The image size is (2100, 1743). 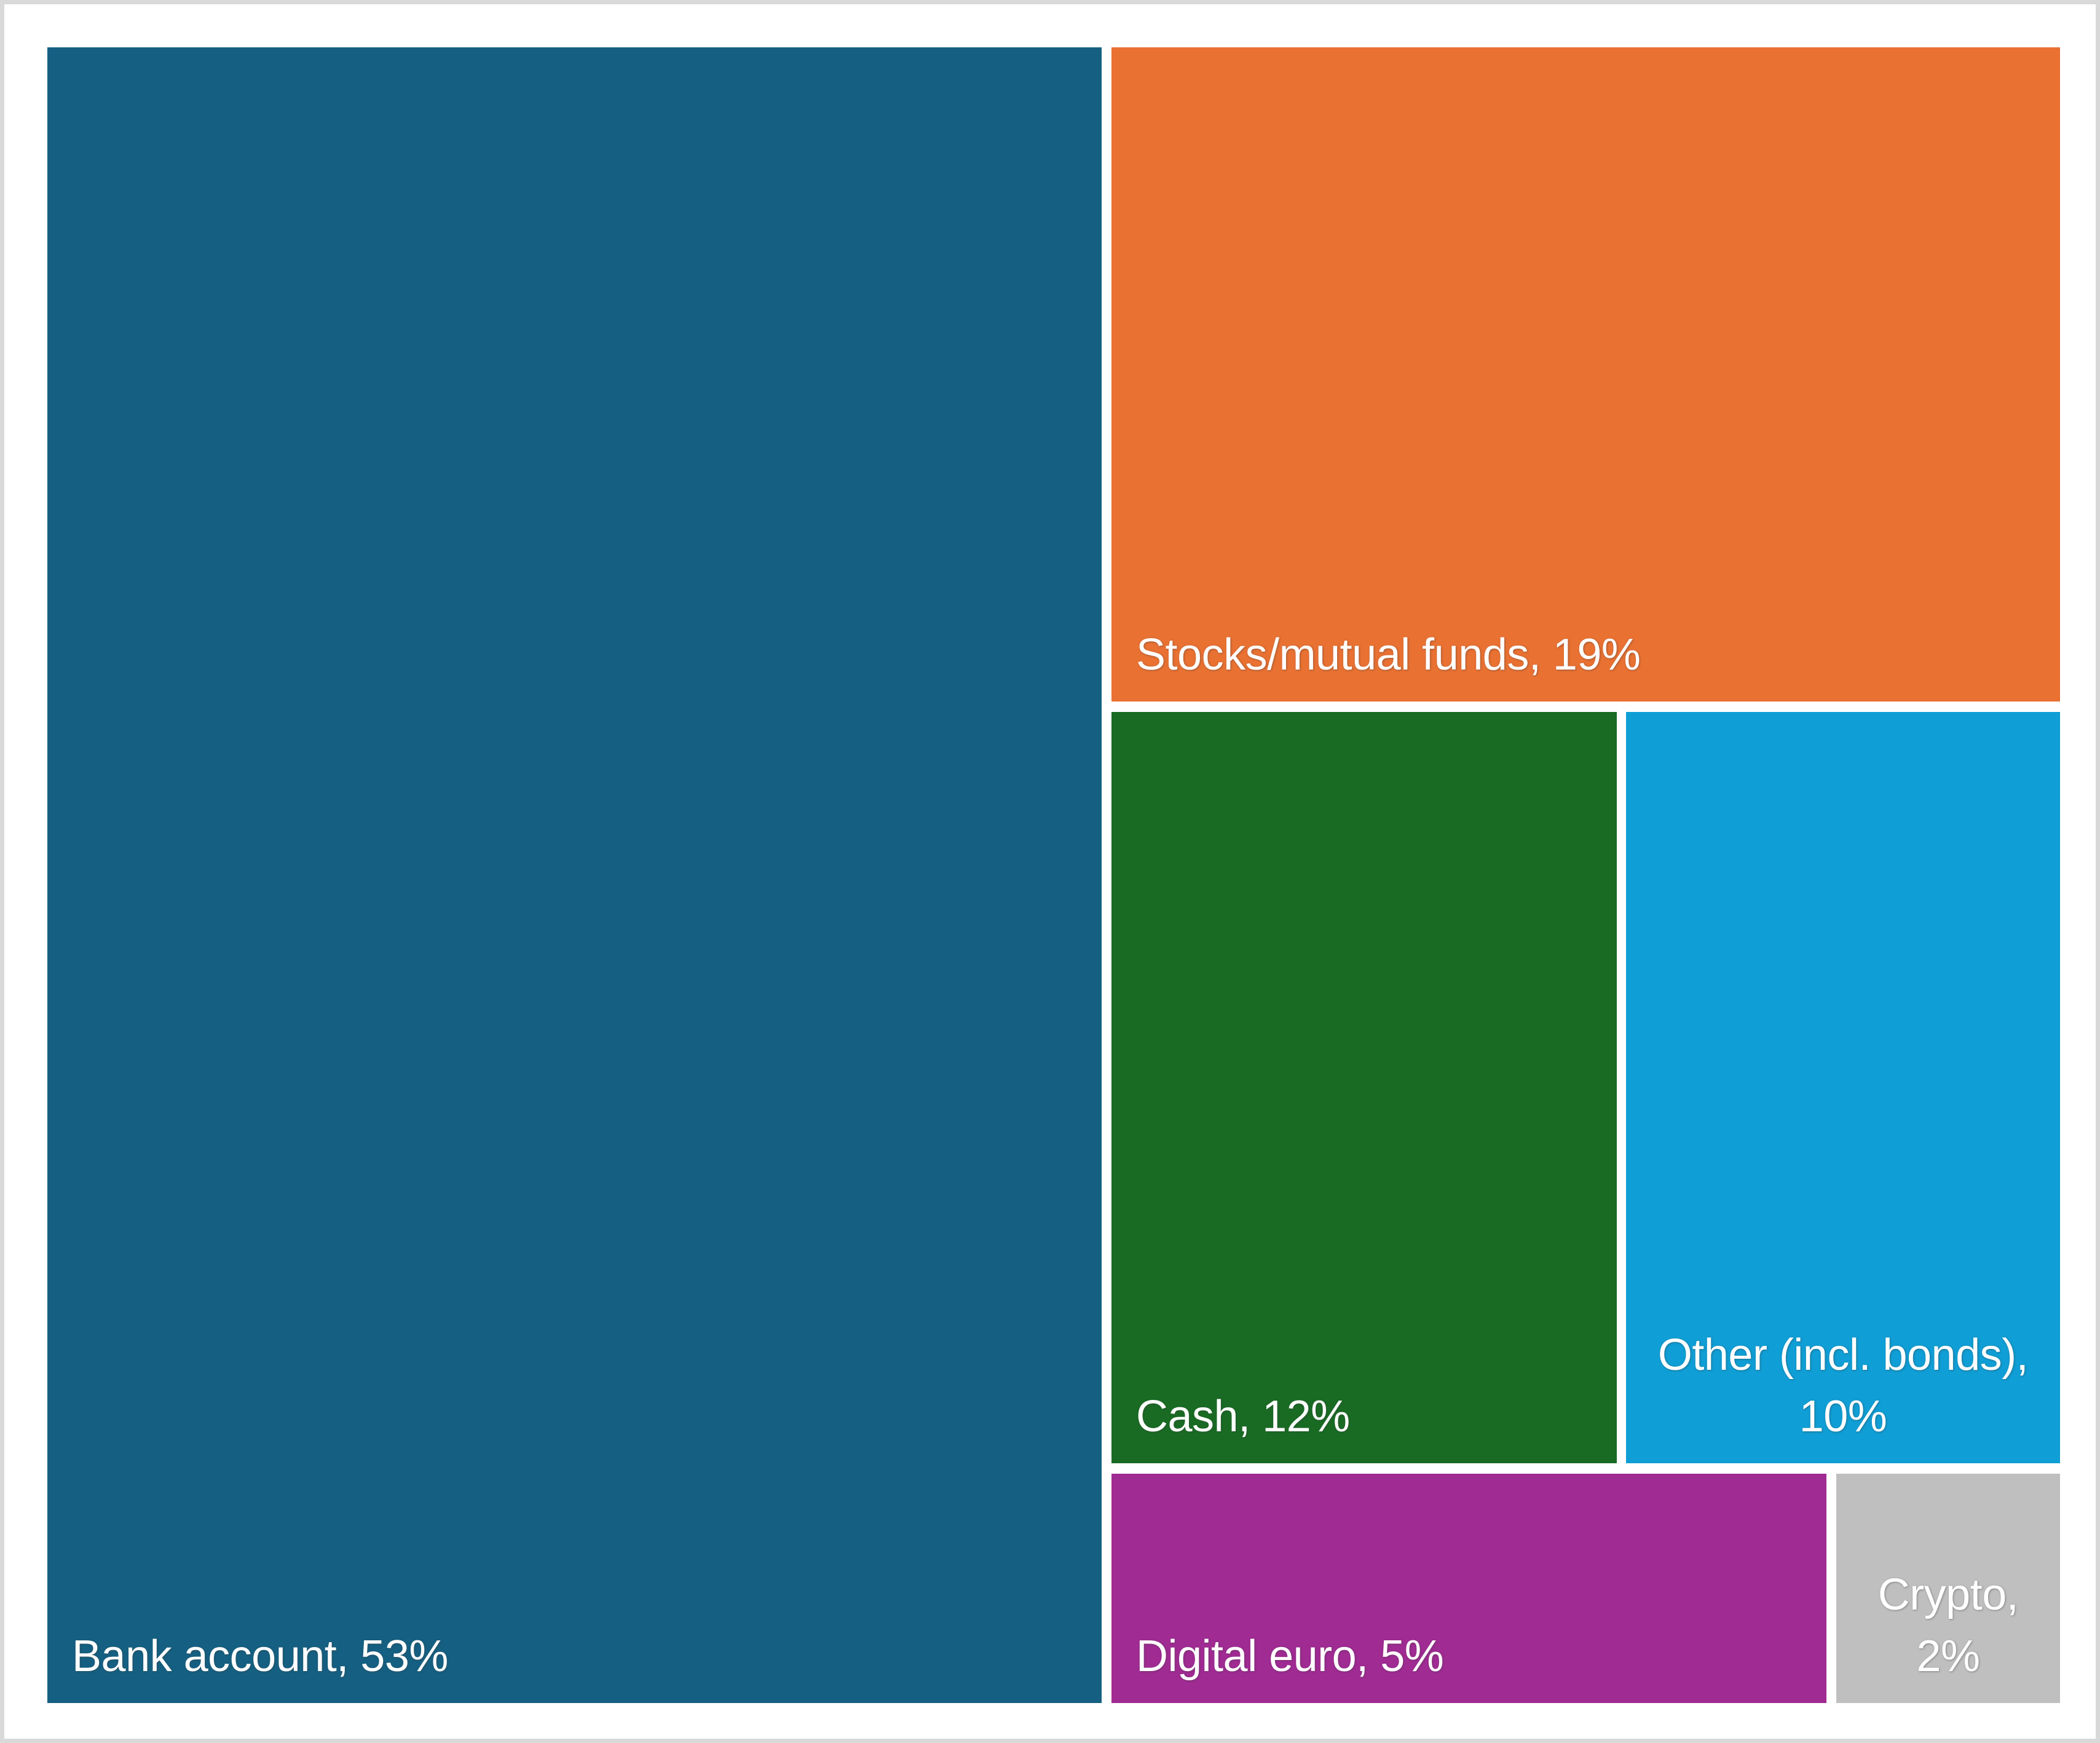 I want to click on tile-label-cash: Cash, 12%, so click(x=1243, y=1416).